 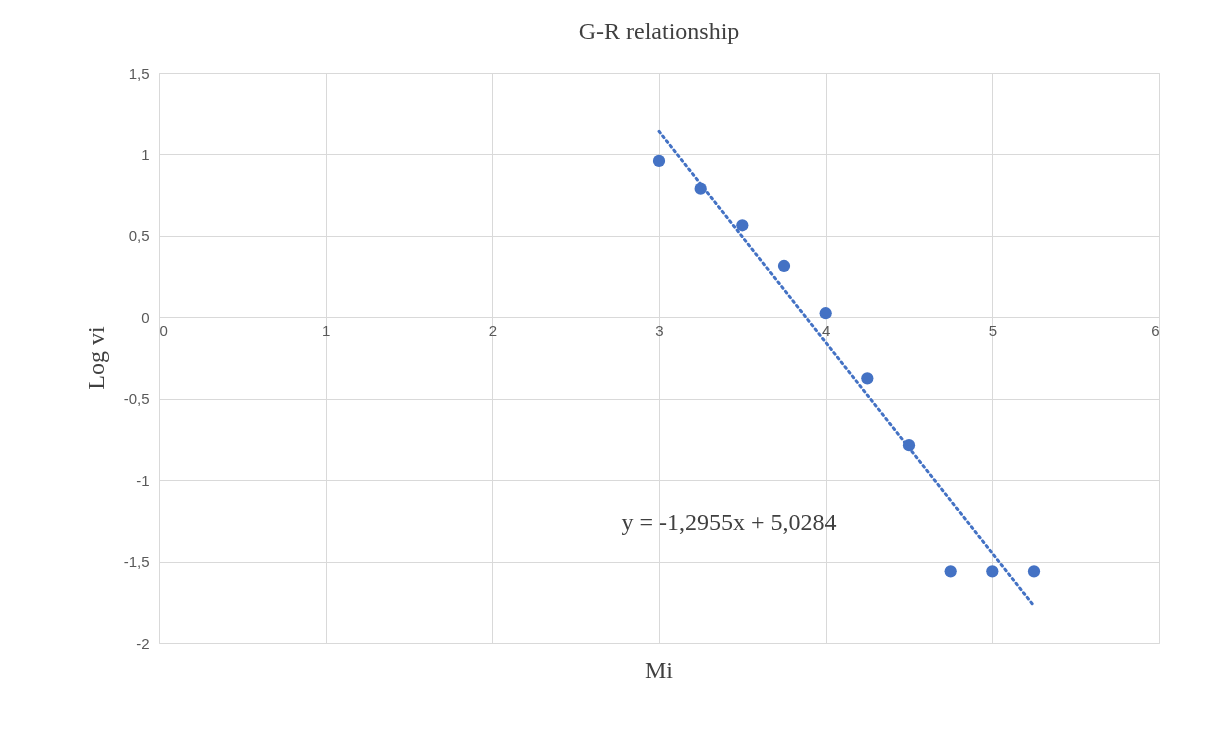 I want to click on y-tick-label: 0,5, so click(x=139, y=236).